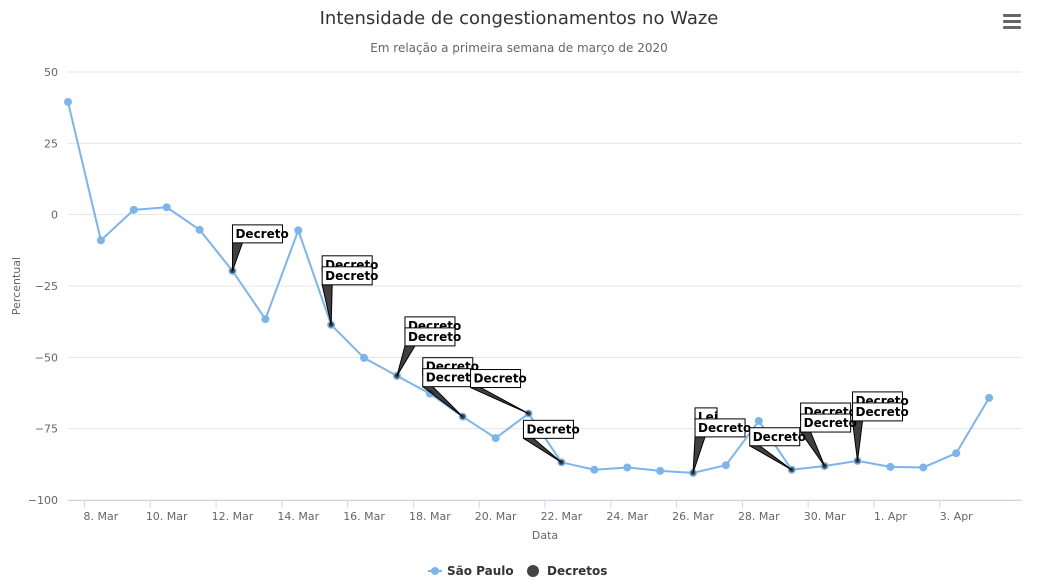 This screenshot has width=1038, height=587. What do you see at coordinates (693, 516) in the screenshot?
I see `x-tick-label: 26. Mar` at bounding box center [693, 516].